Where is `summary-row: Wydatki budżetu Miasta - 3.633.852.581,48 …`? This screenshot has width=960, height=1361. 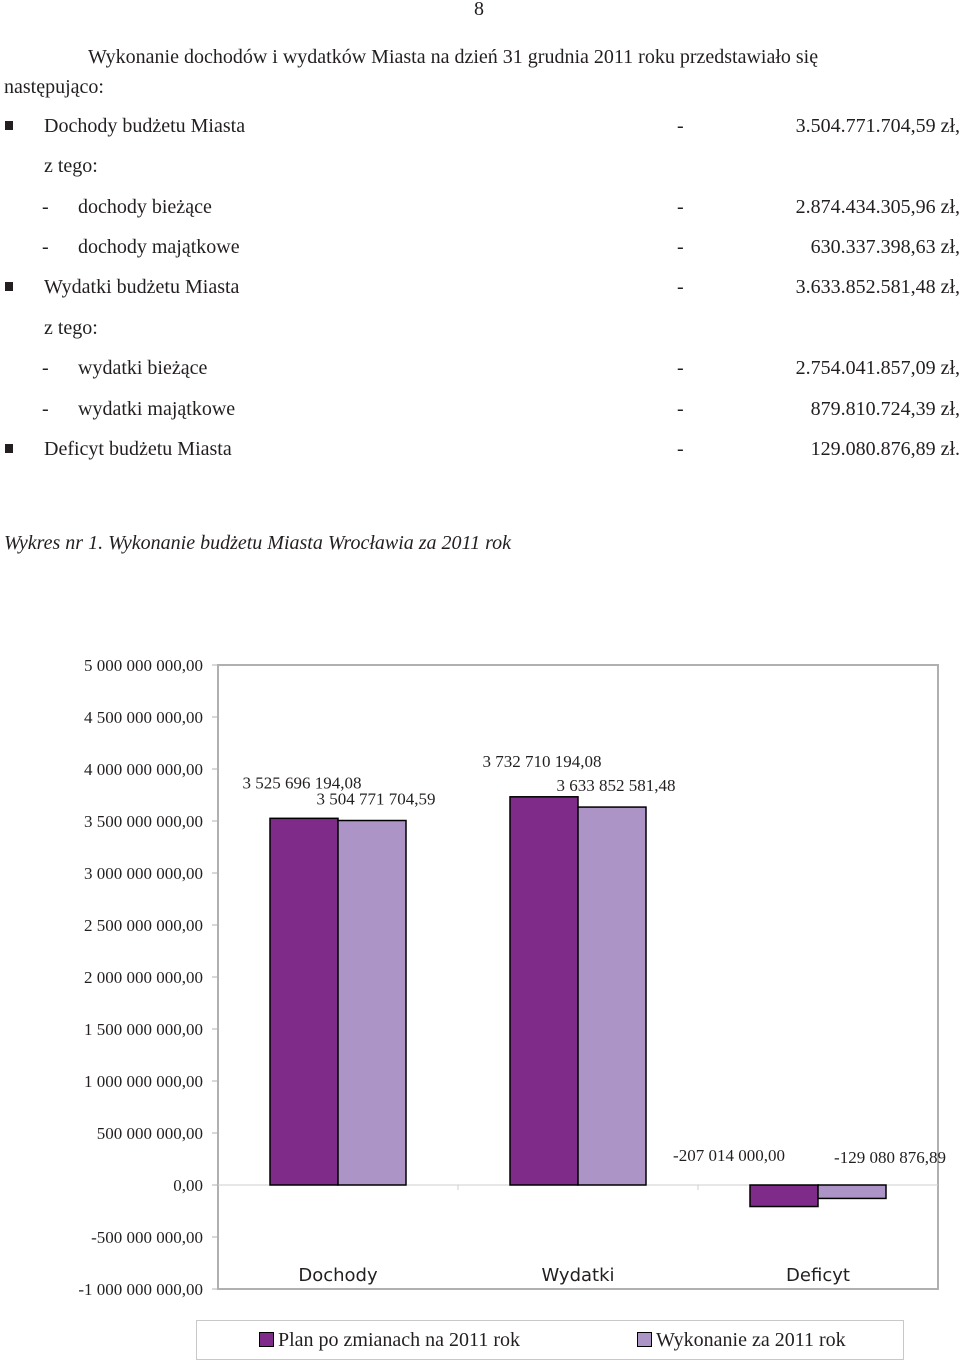
summary-row: Wydatki budżetu Miasta - 3.633.852.581,48 … is located at coordinates (480, 287).